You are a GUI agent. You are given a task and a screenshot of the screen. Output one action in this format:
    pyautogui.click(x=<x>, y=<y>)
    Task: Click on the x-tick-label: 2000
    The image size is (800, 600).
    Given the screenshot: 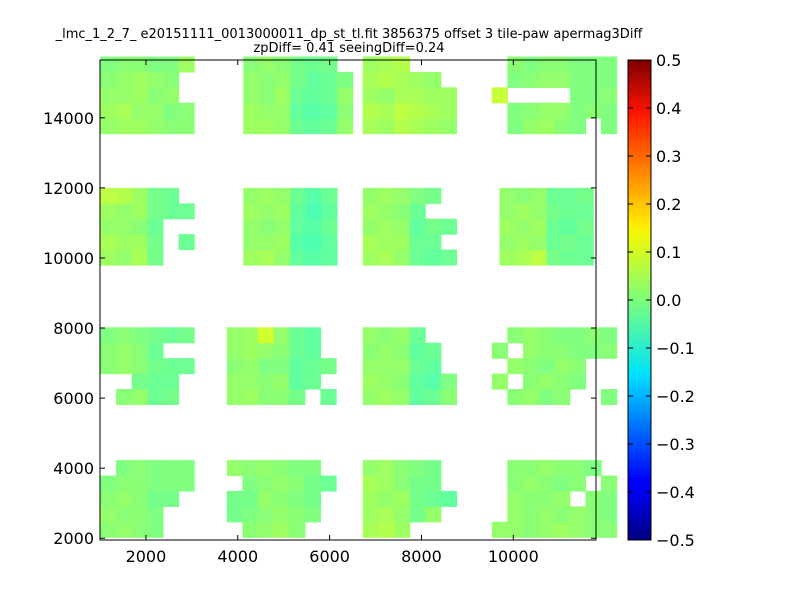 What is the action you would take?
    pyautogui.click(x=146, y=556)
    